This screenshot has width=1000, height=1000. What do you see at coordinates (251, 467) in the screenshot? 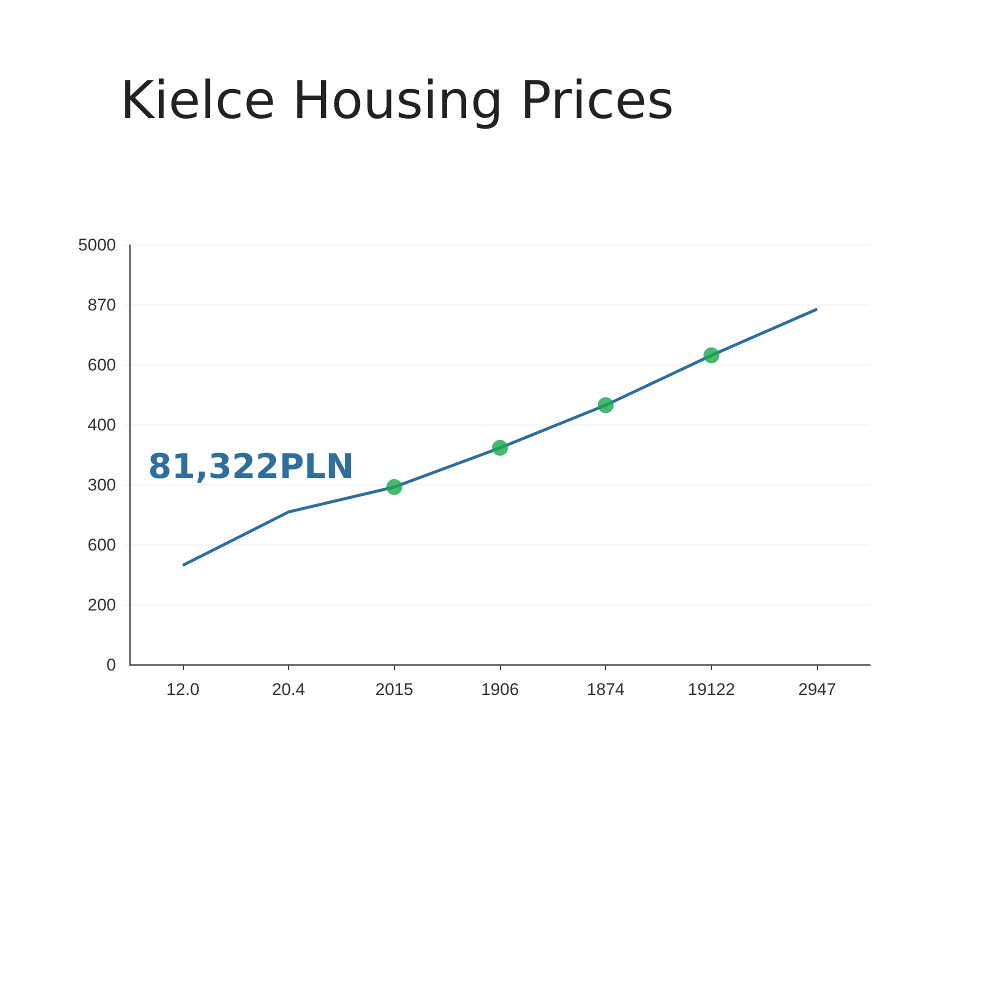
I see `annotation: 81,322PLN` at bounding box center [251, 467].